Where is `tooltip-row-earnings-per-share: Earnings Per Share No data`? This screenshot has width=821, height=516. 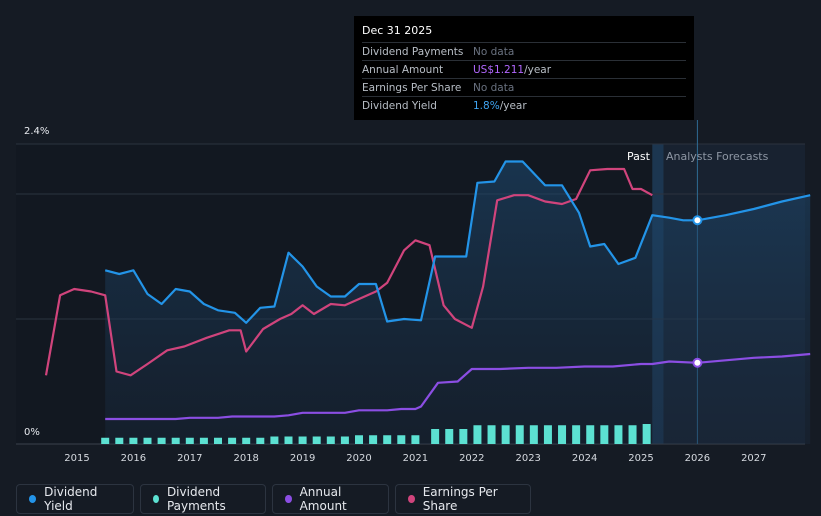 tooltip-row-earnings-per-share: Earnings Per Share No data is located at coordinates (524, 87).